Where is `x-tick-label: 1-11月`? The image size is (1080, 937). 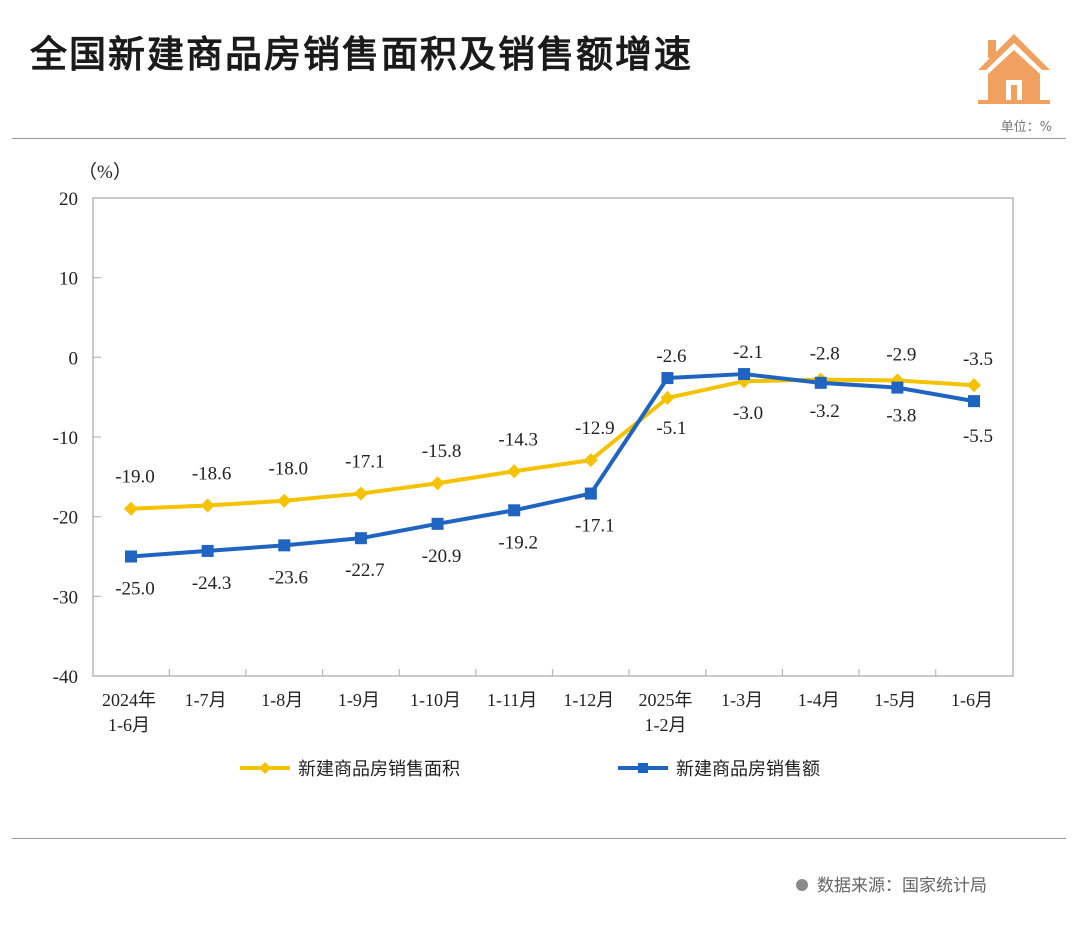 x-tick-label: 1-11月 is located at coordinates (512, 700).